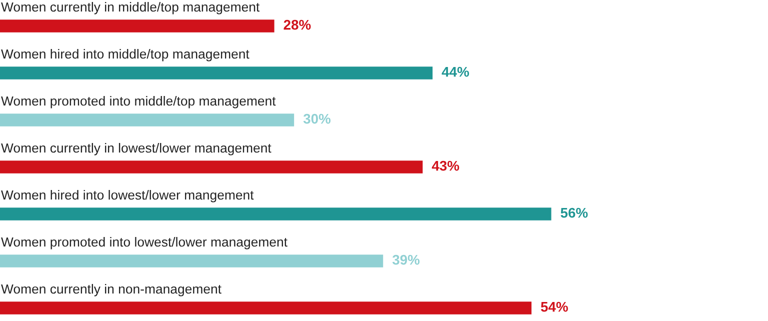 Image resolution: width=768 pixels, height=321 pixels. I want to click on data-label: 54%, so click(554, 307).